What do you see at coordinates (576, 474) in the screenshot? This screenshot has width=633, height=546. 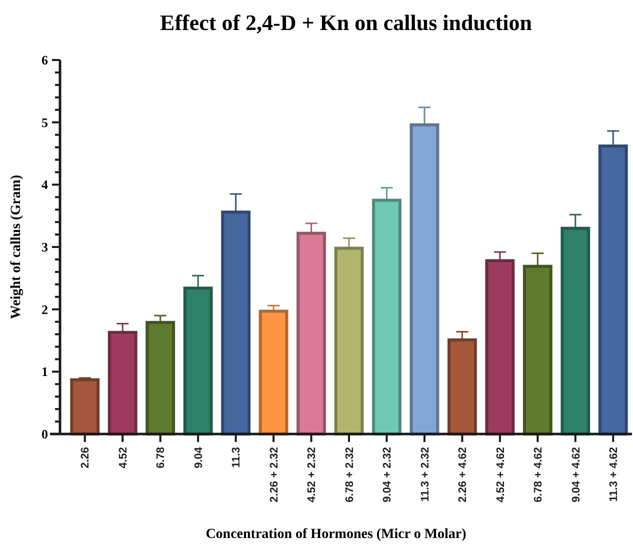 I see `x-tick-label: 9.04 + 4.62` at bounding box center [576, 474].